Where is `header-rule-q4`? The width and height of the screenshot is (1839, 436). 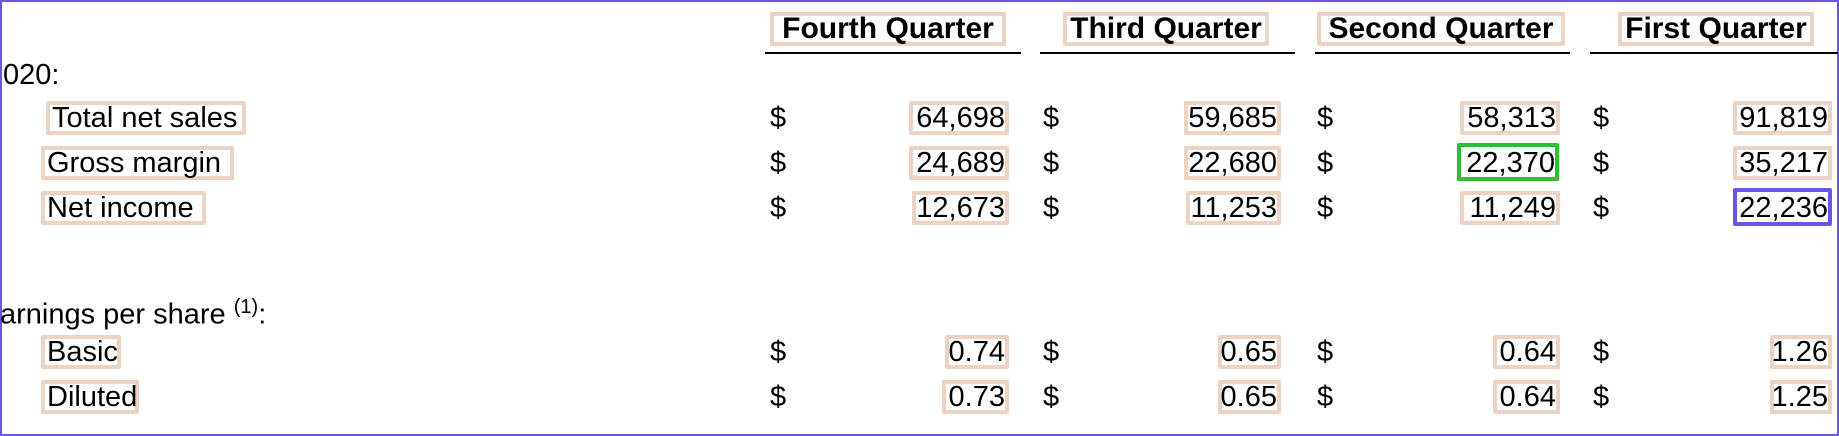 header-rule-q4 is located at coordinates (893, 53).